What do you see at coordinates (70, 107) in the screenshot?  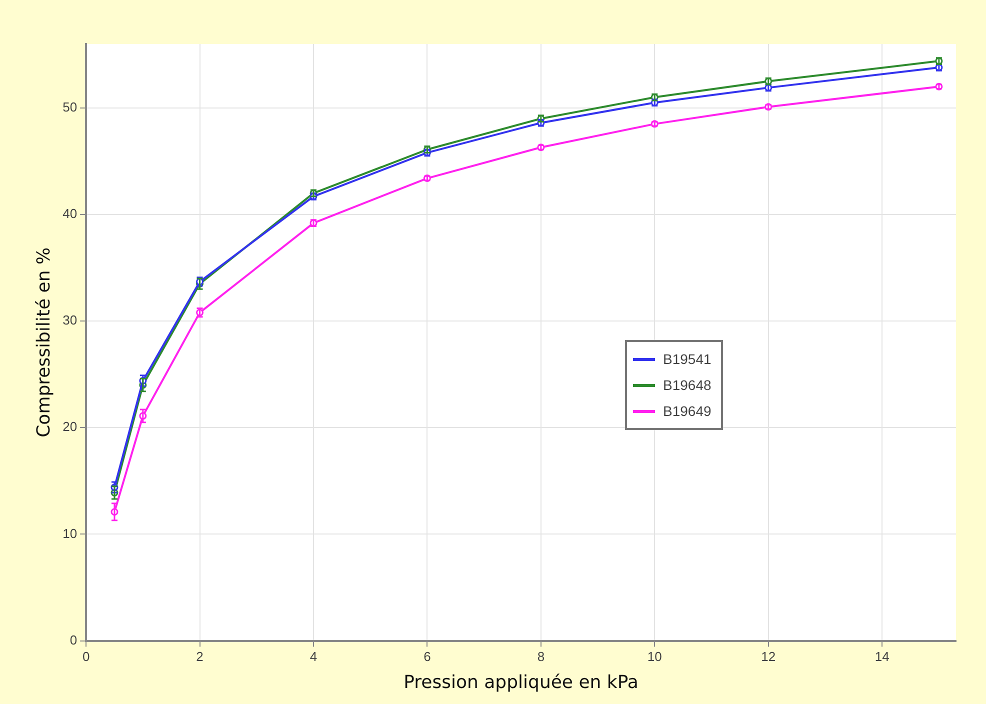 I see `y-tick-label: 50` at bounding box center [70, 107].